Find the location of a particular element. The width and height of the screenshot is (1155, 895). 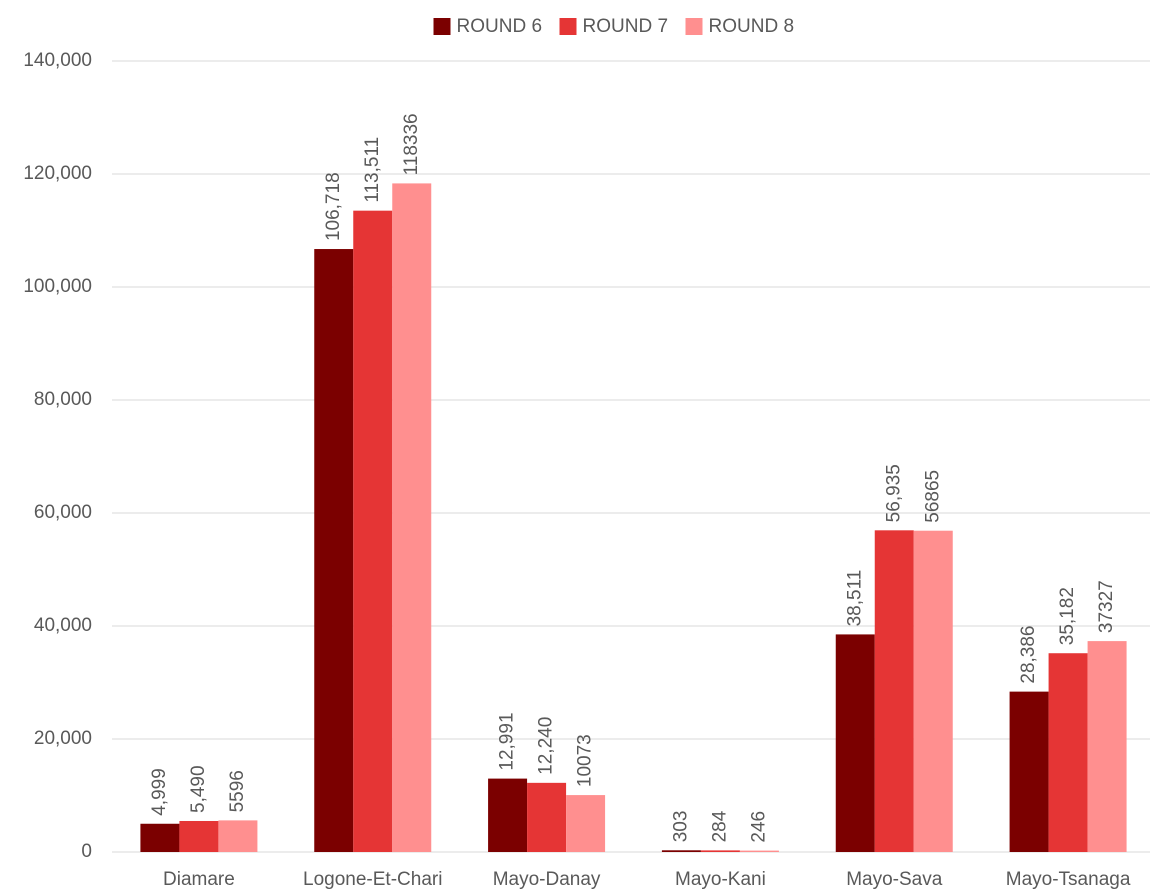

data-label: 28,386 is located at coordinates (1028, 654).